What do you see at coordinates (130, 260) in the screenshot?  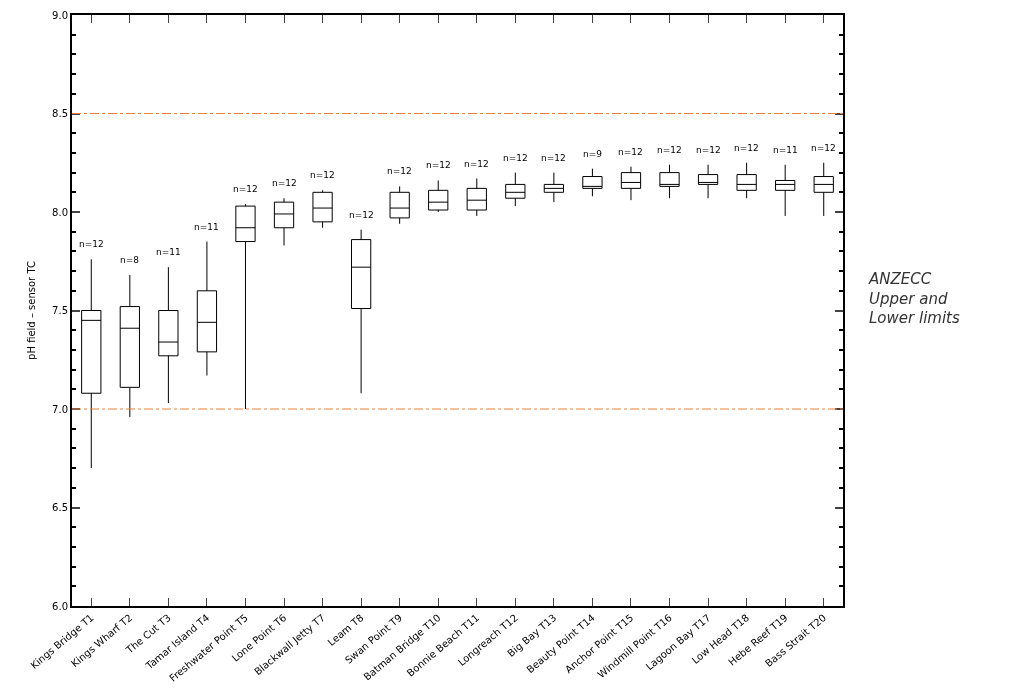 I see `annotation: n=8` at bounding box center [130, 260].